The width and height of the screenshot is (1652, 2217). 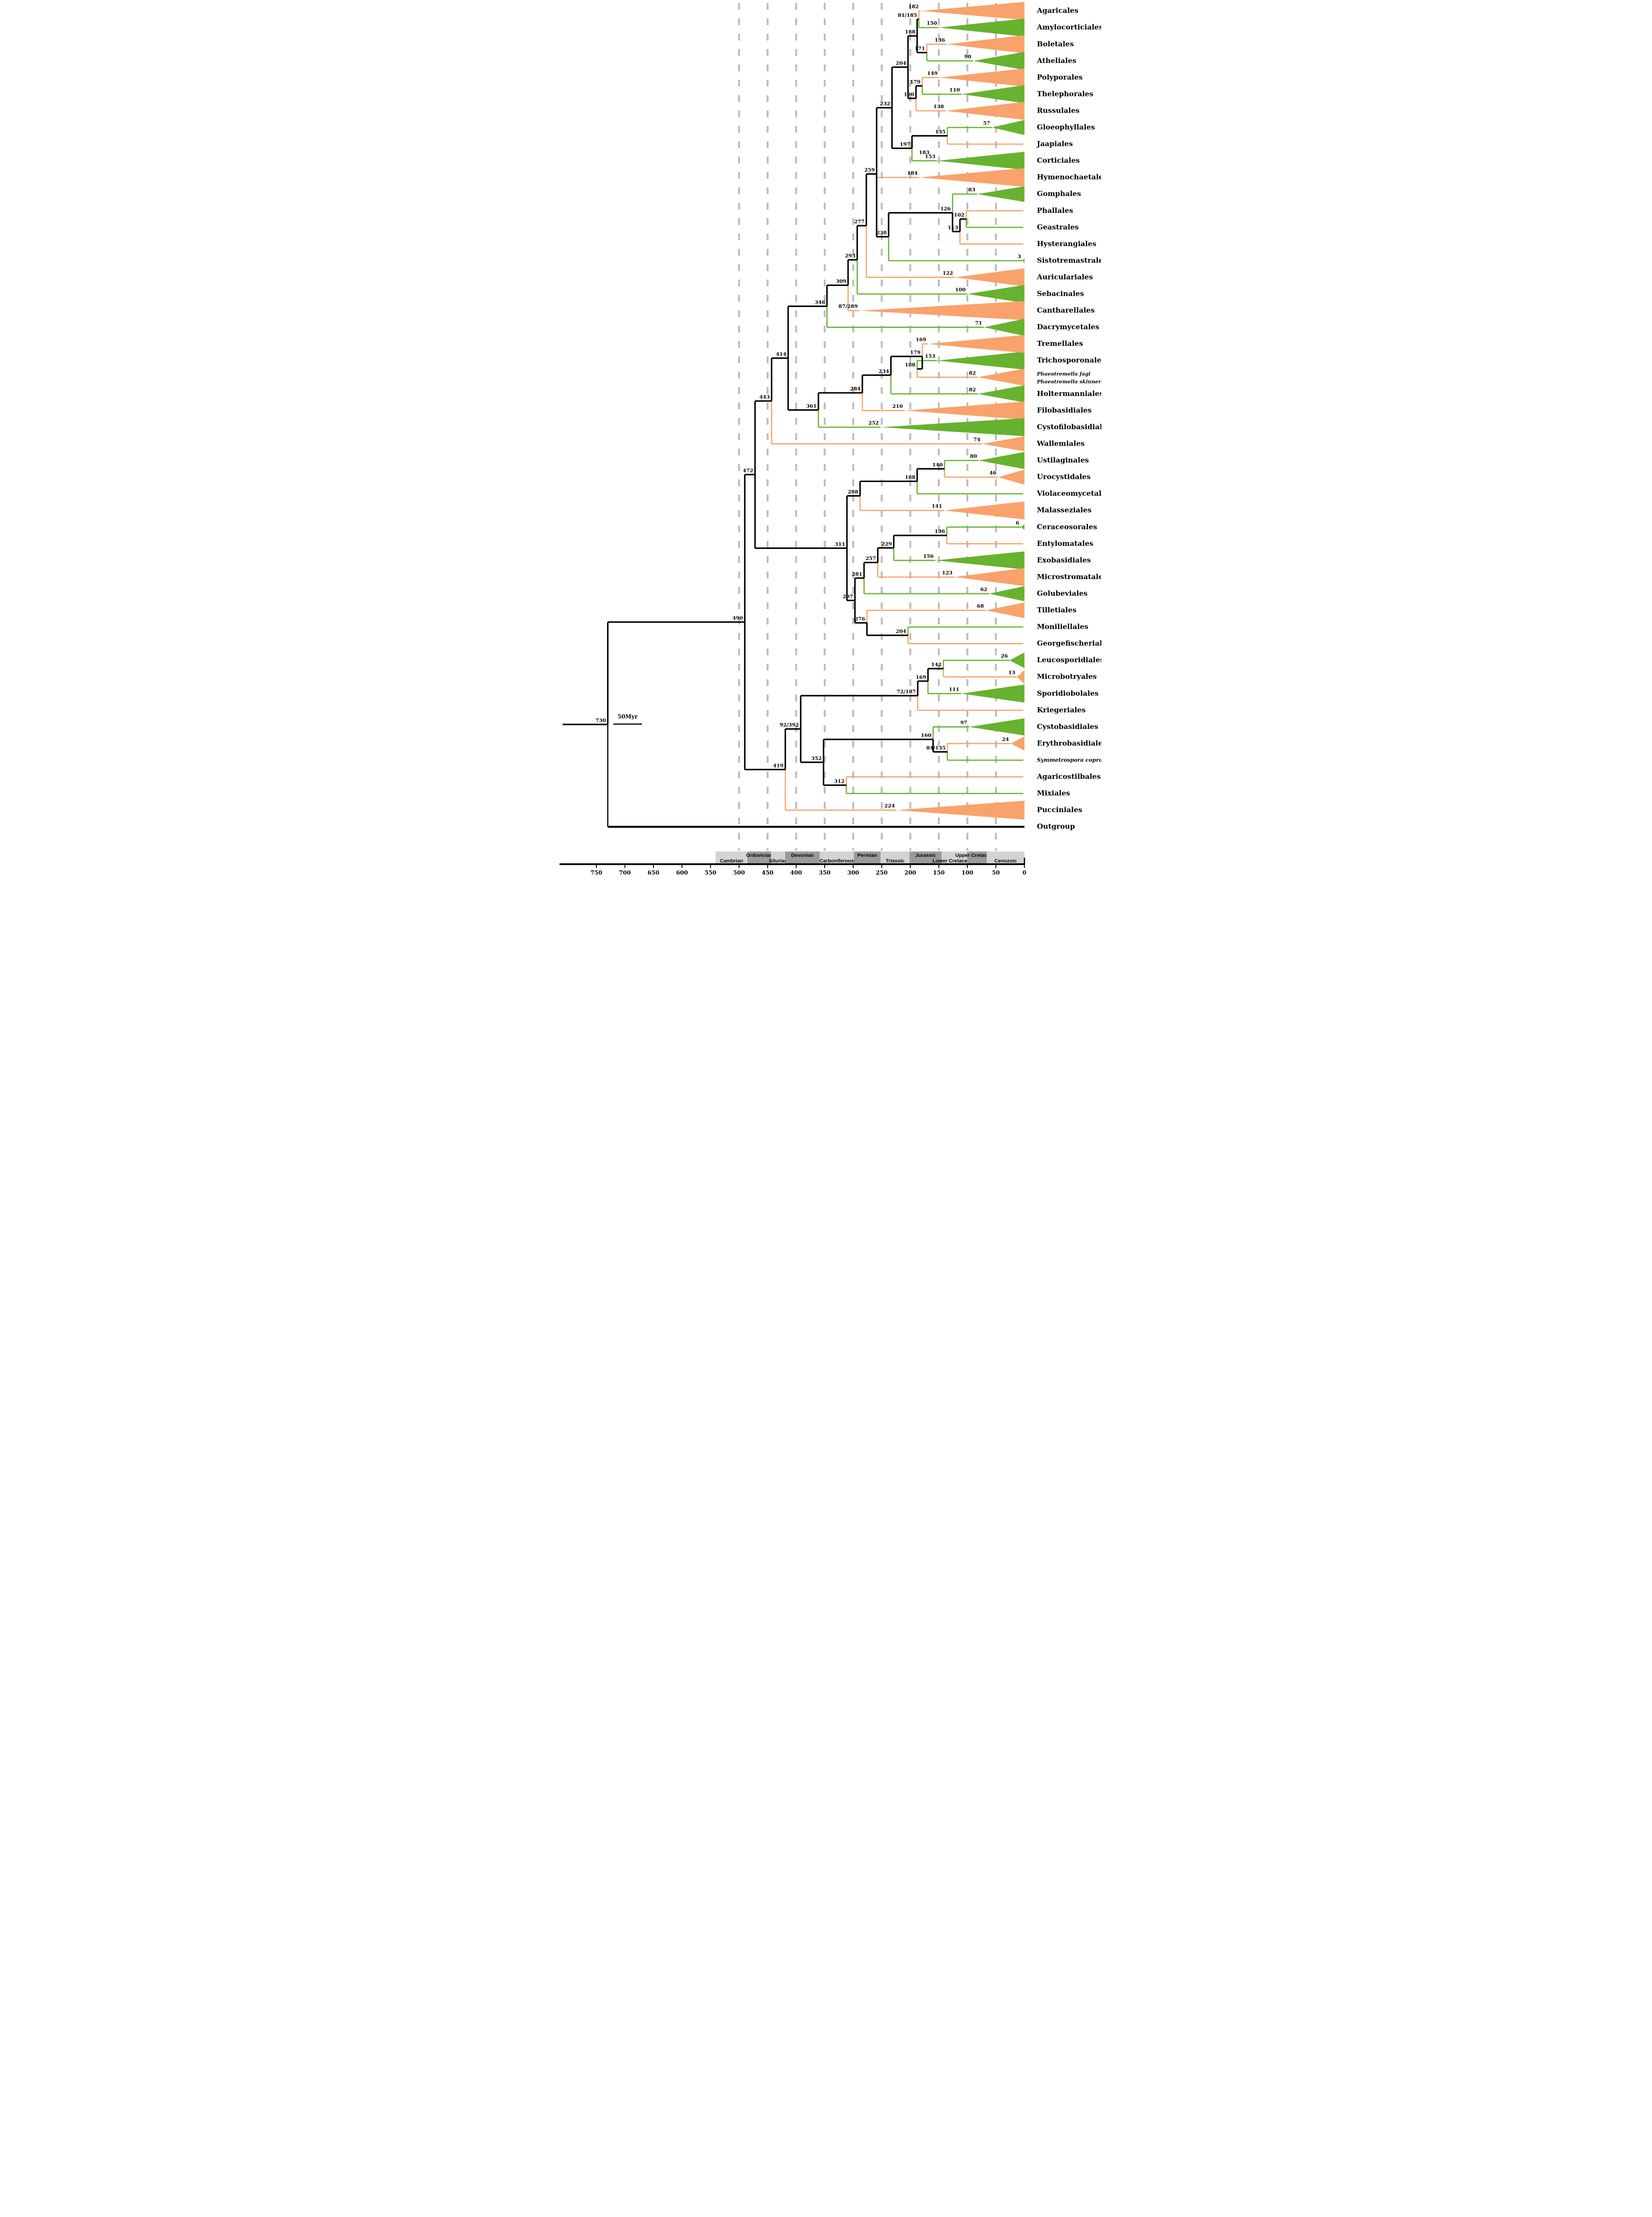 I want to click on taxon-label: Ustilaginales, so click(x=1063, y=460).